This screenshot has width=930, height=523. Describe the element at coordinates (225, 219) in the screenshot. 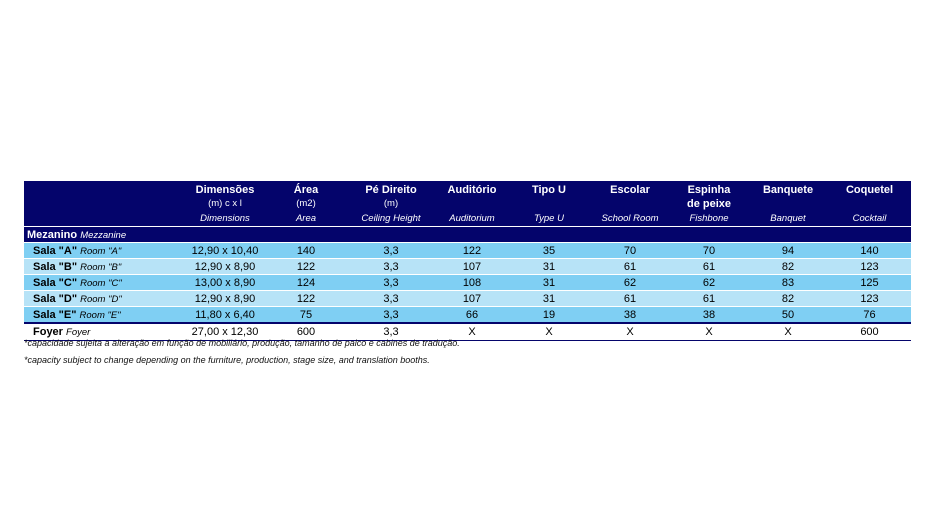

I see `header-dimensions-en: Dimensions` at that location.